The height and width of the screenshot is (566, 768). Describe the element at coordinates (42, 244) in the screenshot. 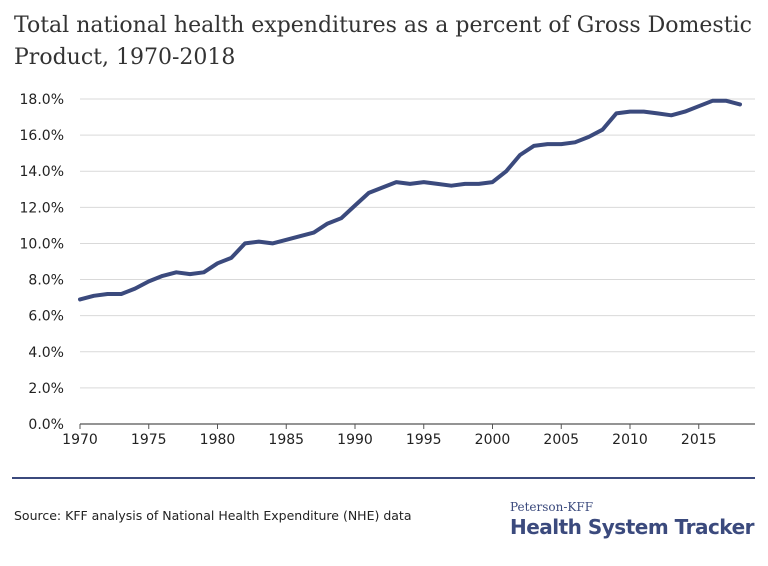

I see `y-tick-label: 10.0%` at that location.